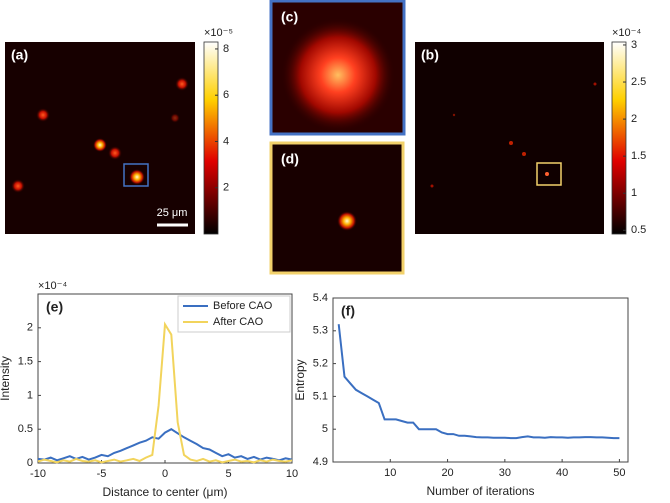 This screenshot has height=503, width=670. Describe the element at coordinates (638, 82) in the screenshot. I see `colorbar-tick-label: 2.5` at that location.